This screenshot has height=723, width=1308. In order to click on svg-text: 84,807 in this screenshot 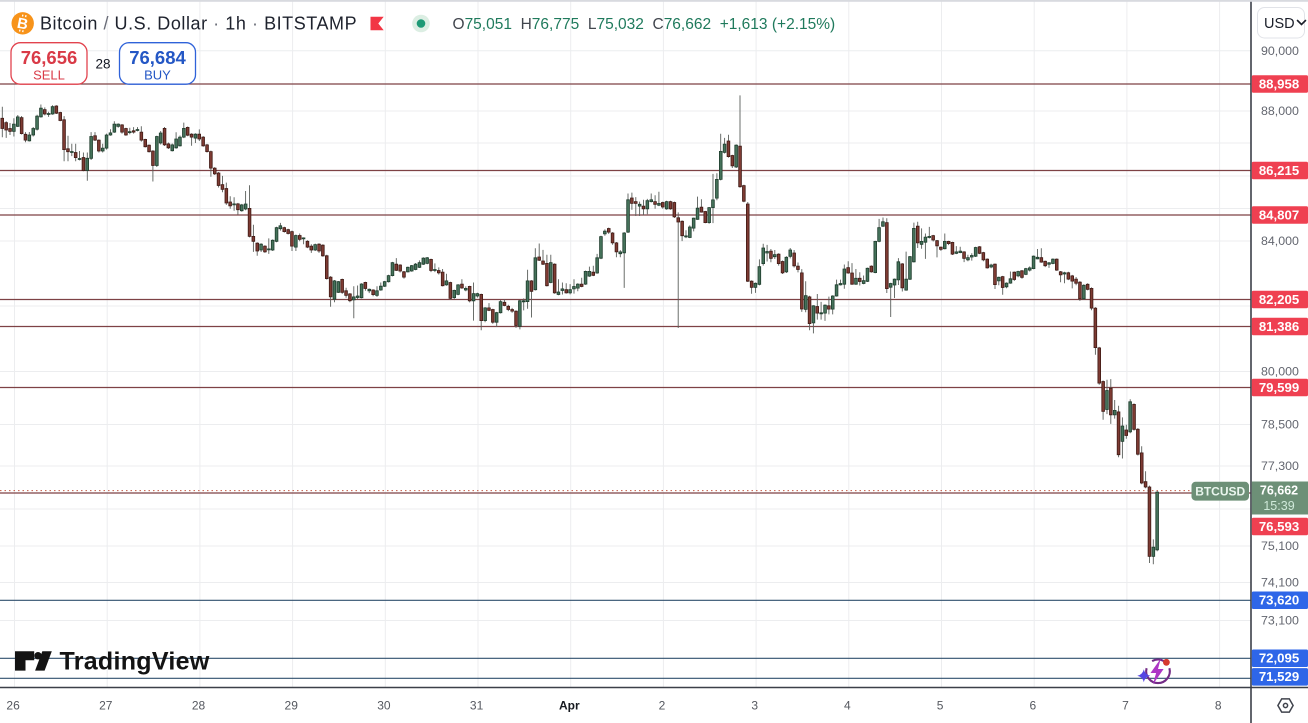, I will do `click(1279, 214)`.